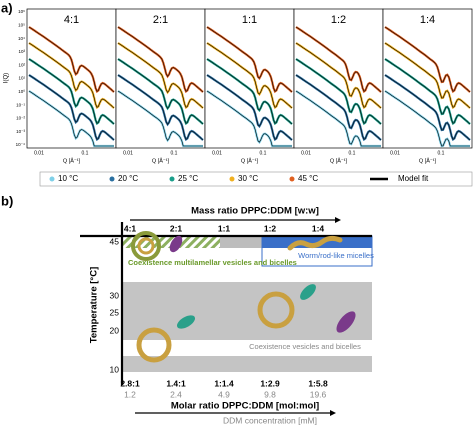  I want to click on bottom-axis-label: Molar ratio DPPC:DDM [mol:mol], so click(245, 406).